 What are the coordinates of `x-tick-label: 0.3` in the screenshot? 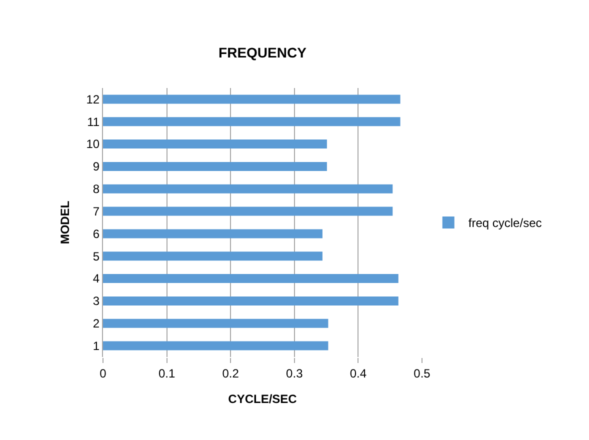 It's located at (295, 373).